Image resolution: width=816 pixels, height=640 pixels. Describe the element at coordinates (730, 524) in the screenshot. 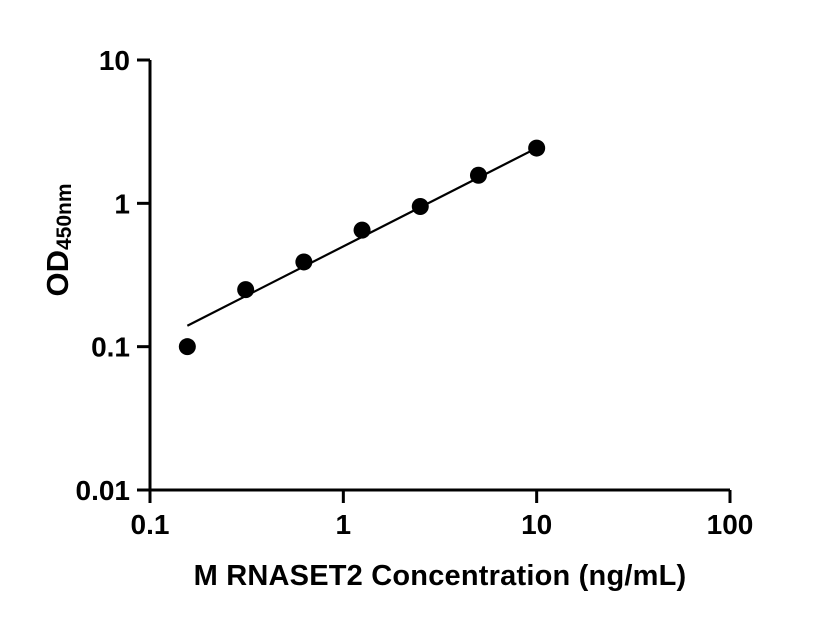

I see `x-axis-tick-label: 100` at that location.